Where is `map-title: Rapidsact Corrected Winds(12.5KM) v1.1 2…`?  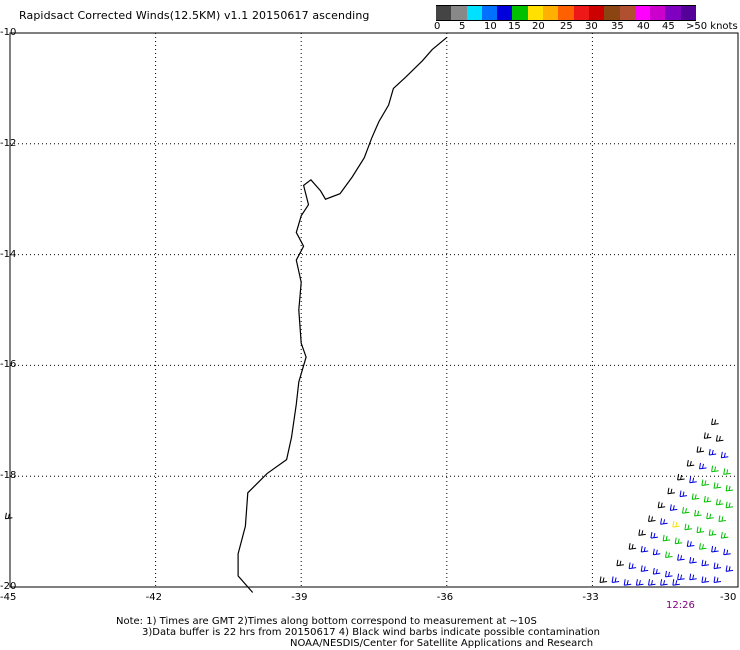
map-title: Rapidsact Corrected Winds(12.5KM) v1.1 2… is located at coordinates (194, 15).